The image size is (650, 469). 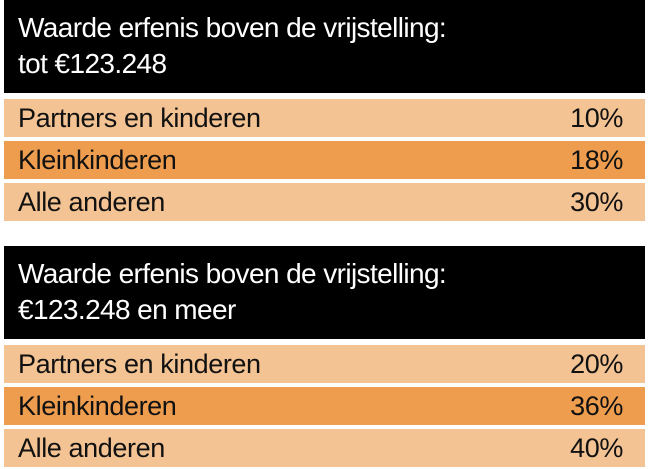 I want to click on row-rate: 20%, so click(x=596, y=363).